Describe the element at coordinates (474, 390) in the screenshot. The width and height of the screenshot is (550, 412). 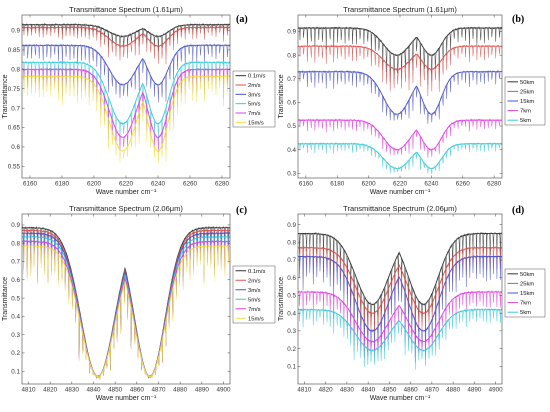
I see `x-tick-label-d-8: 4890` at that location.